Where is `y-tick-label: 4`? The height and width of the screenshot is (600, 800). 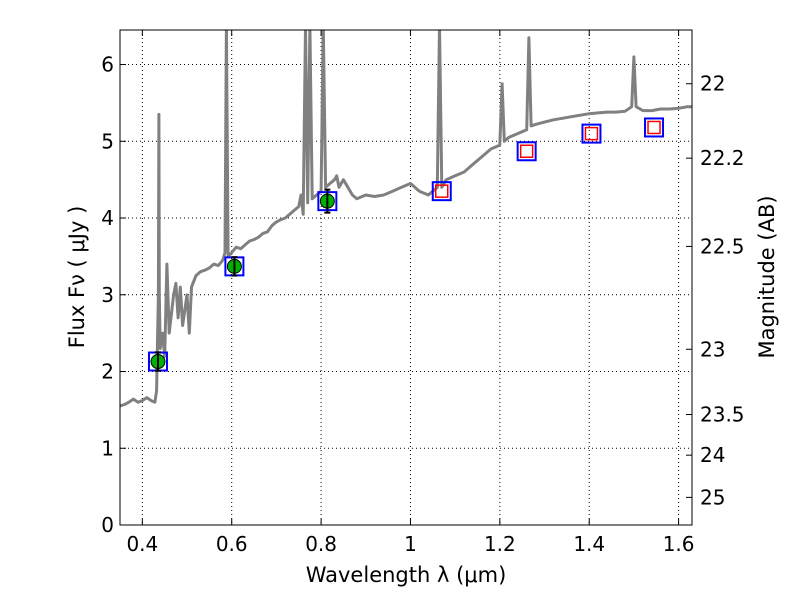 y-tick-label: 4 is located at coordinates (107, 218).